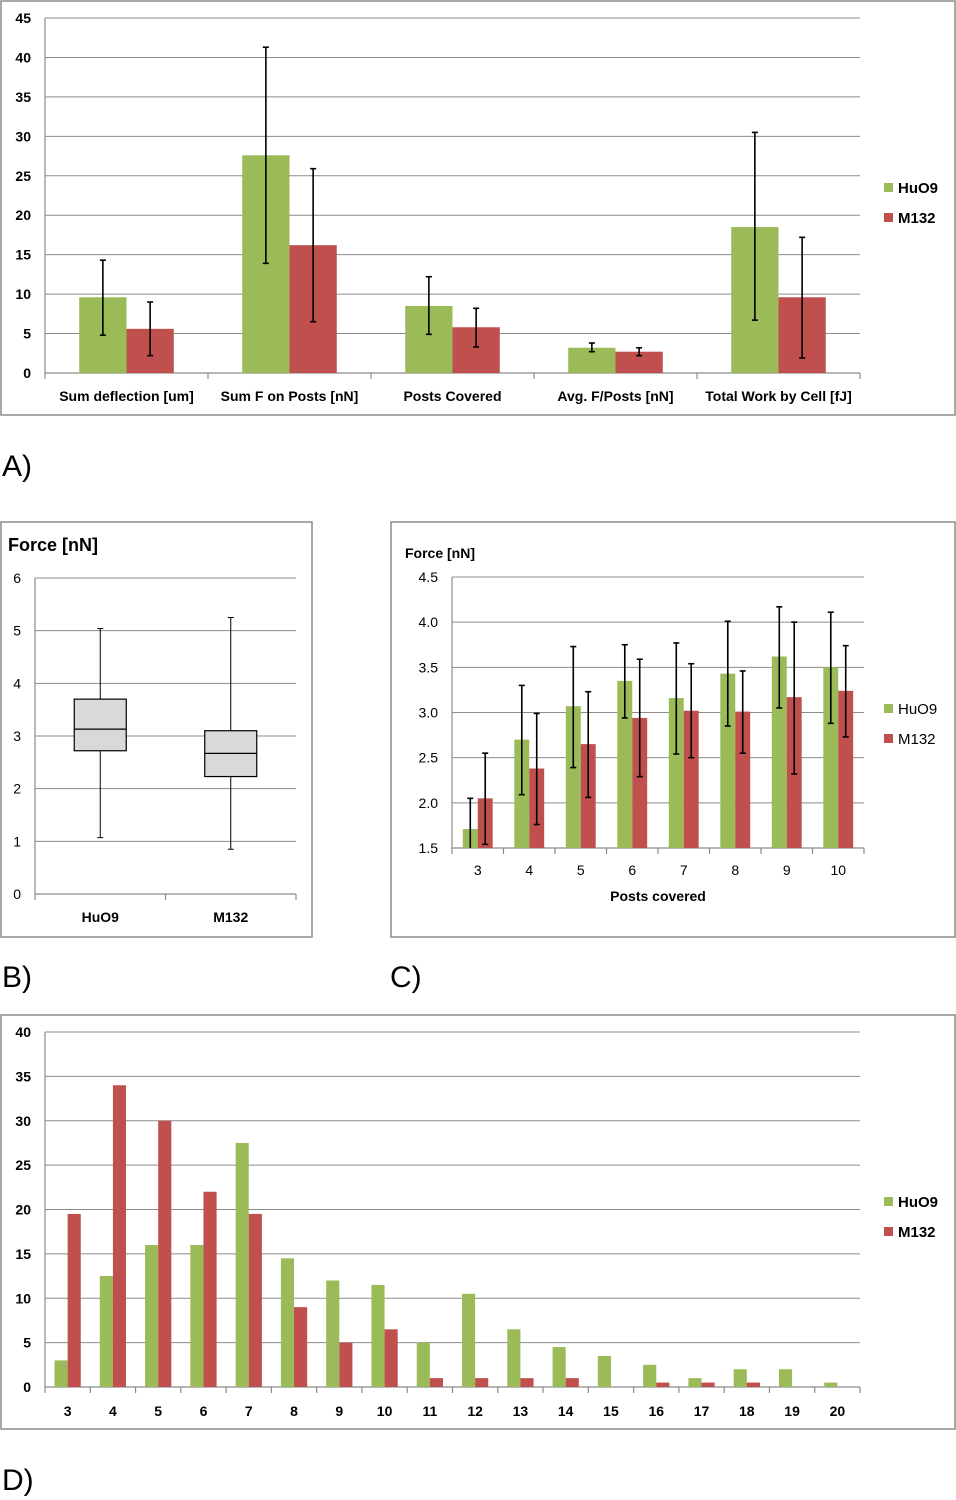 The width and height of the screenshot is (956, 1500). I want to click on legend-label: M132, so click(917, 739).